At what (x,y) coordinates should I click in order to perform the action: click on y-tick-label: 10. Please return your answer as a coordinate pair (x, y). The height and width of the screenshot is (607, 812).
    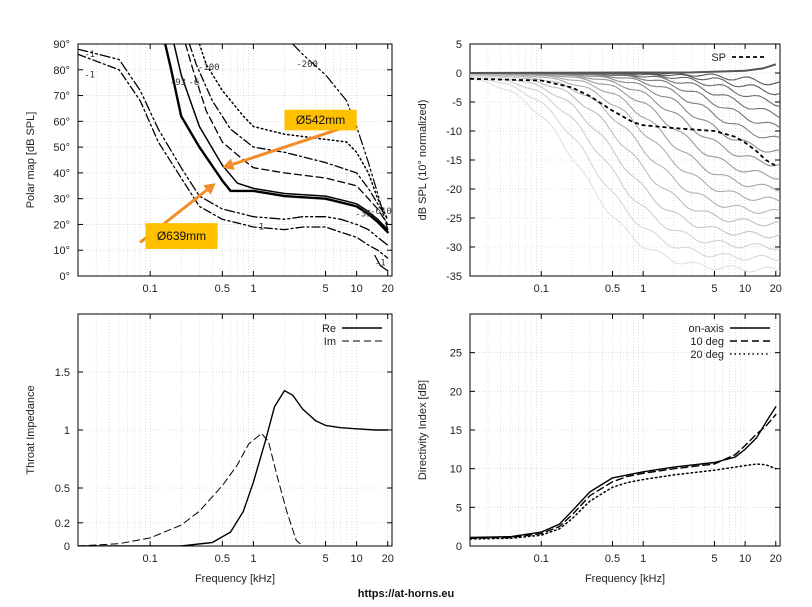
    Looking at the image, I should click on (456, 470).